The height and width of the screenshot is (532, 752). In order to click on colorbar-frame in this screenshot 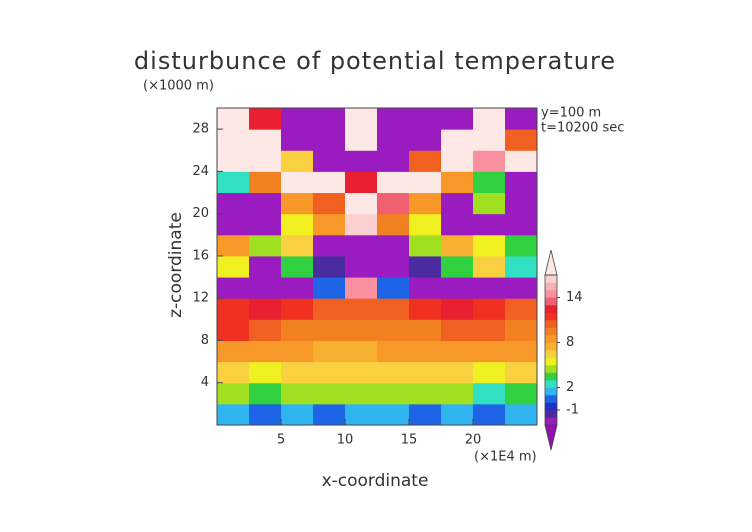, I will do `click(551, 350)`.